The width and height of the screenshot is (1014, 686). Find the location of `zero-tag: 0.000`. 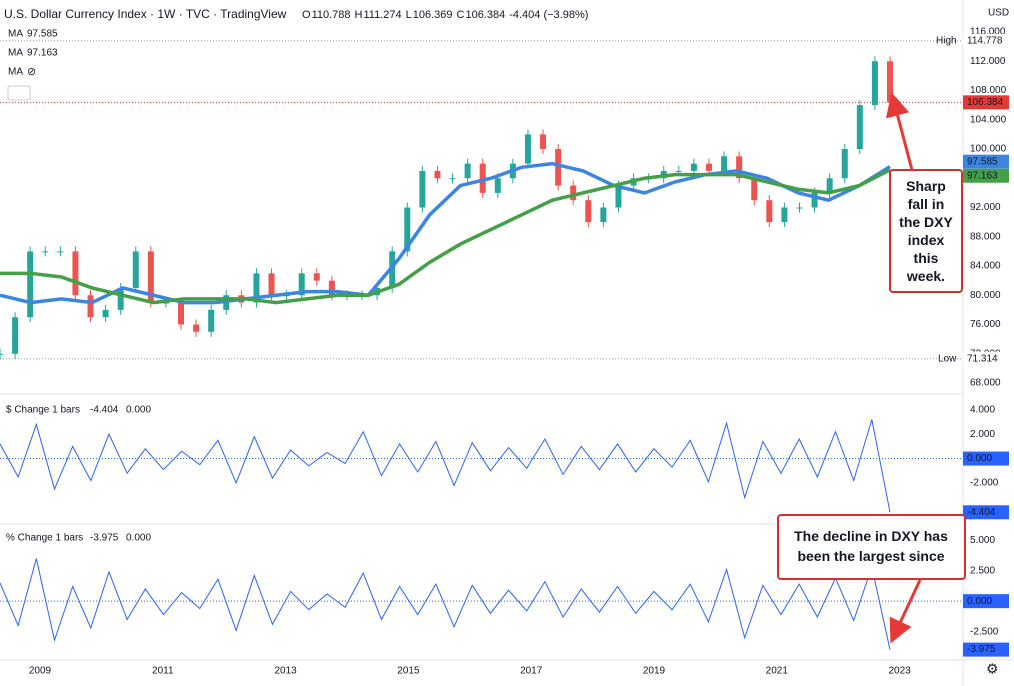

zero-tag: 0.000 is located at coordinates (979, 601).